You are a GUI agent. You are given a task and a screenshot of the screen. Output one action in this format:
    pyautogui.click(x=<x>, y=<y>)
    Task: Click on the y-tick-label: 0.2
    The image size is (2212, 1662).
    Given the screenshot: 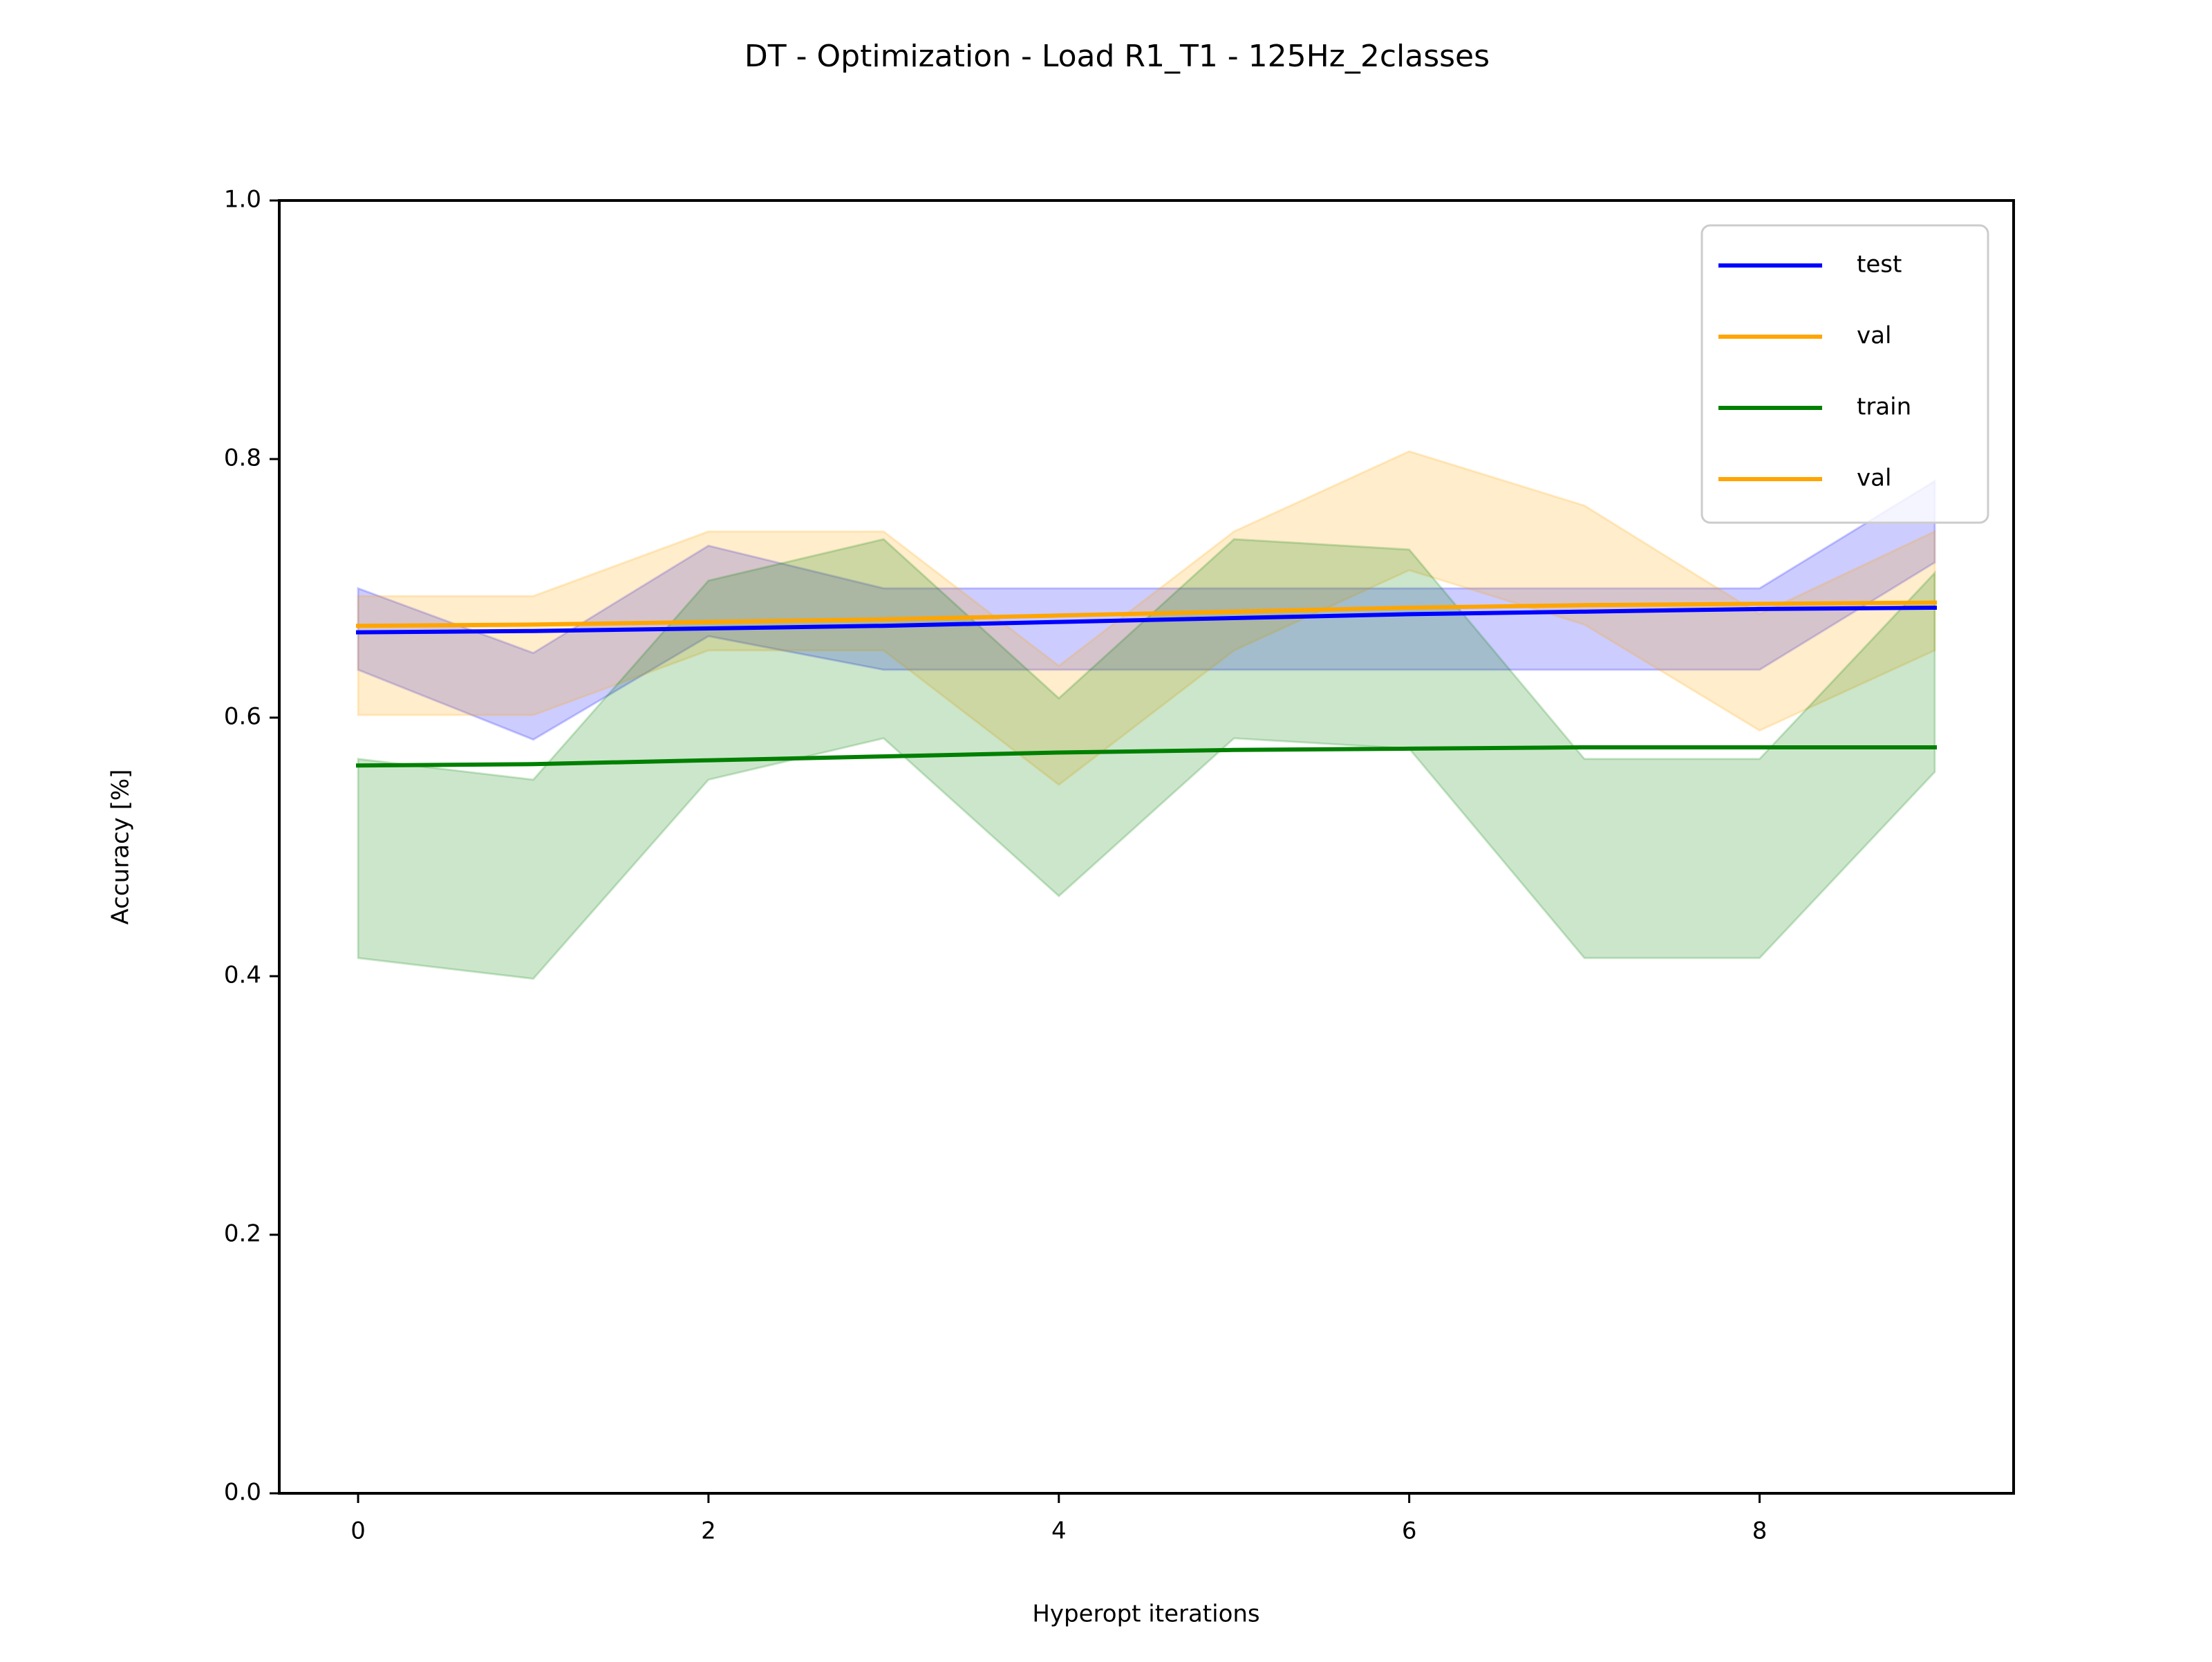 What is the action you would take?
    pyautogui.click(x=242, y=1234)
    